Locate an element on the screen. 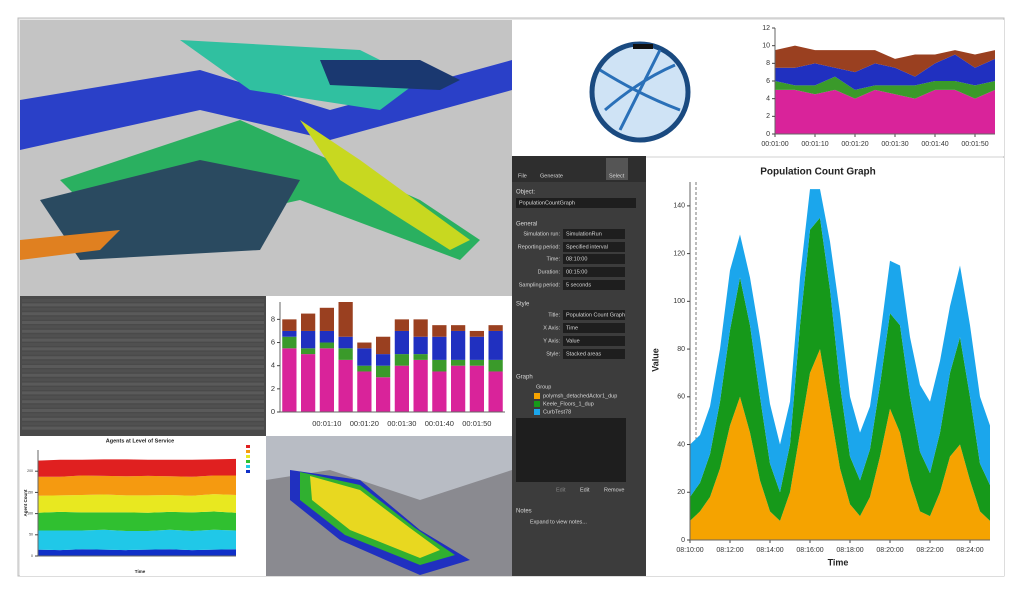 The height and width of the screenshot is (594, 1024). field-value: Stacked areas is located at coordinates (583, 354).